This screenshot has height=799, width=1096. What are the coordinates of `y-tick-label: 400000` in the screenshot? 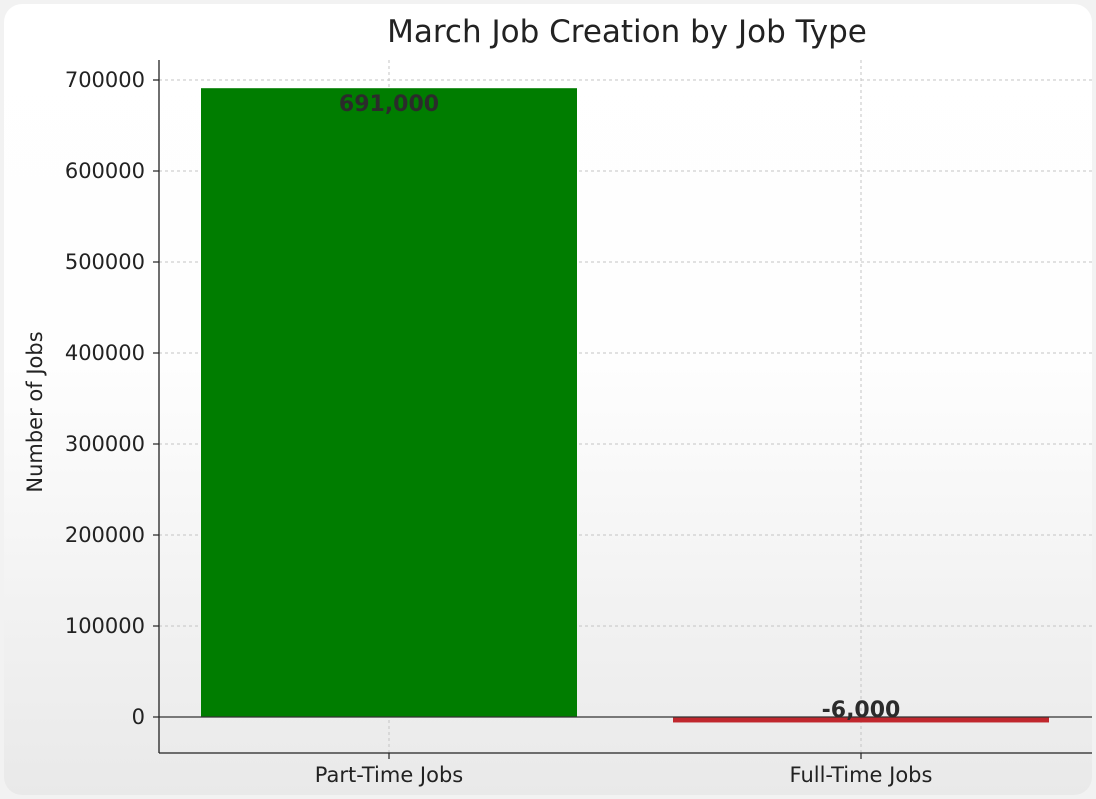 It's located at (105, 353).